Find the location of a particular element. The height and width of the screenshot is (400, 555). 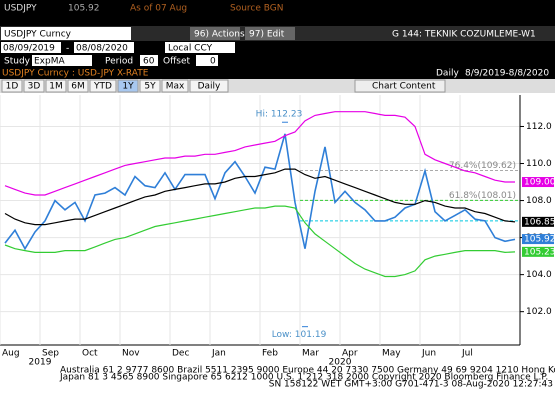

x-tick-label: May is located at coordinates (391, 354).